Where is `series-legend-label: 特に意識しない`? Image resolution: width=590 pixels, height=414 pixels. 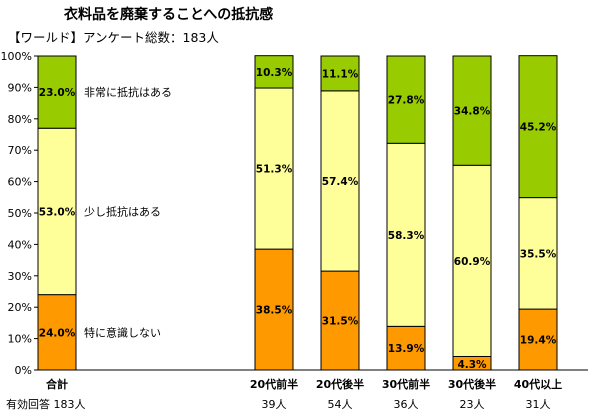
series-legend-label: 特に意識しない is located at coordinates (122, 332).